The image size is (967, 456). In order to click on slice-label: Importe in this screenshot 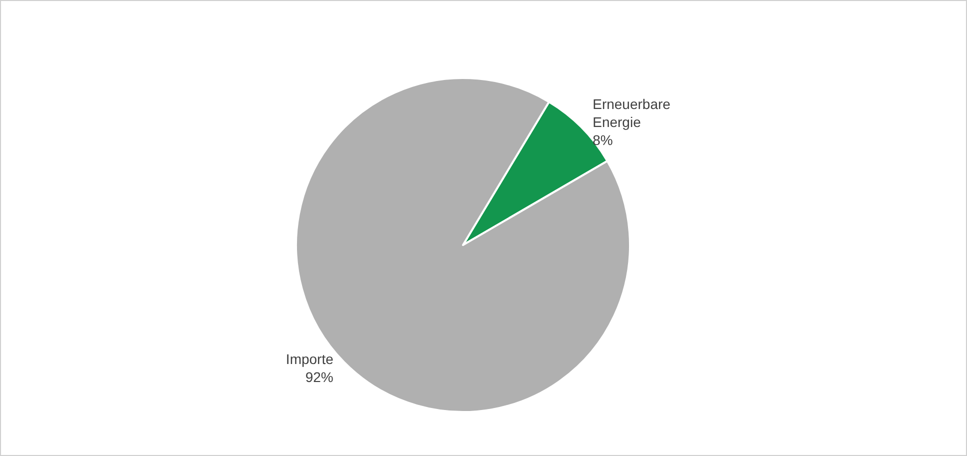, I will do `click(310, 358)`.